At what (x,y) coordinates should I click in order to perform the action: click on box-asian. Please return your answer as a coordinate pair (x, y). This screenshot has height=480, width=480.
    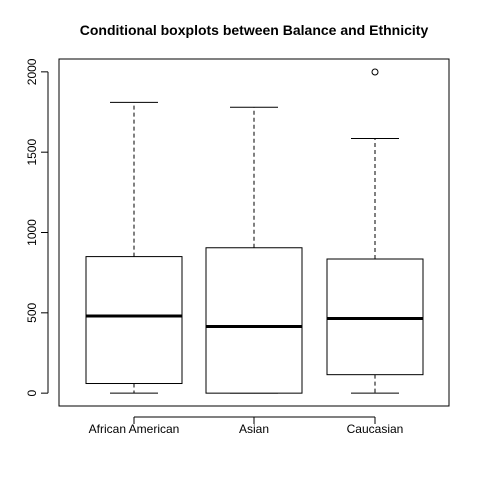
    Looking at the image, I should click on (254, 250).